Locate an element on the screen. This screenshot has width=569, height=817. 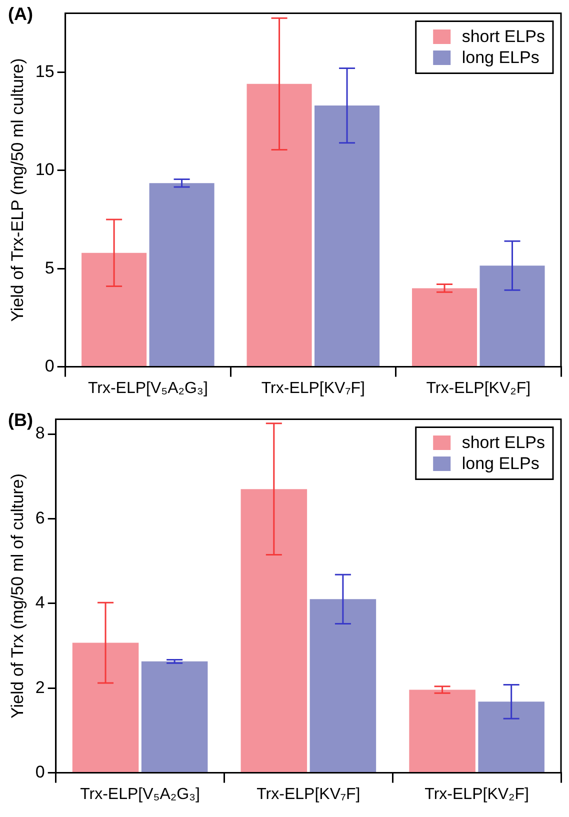
y-tick-label: 10 is located at coordinates (44, 170).